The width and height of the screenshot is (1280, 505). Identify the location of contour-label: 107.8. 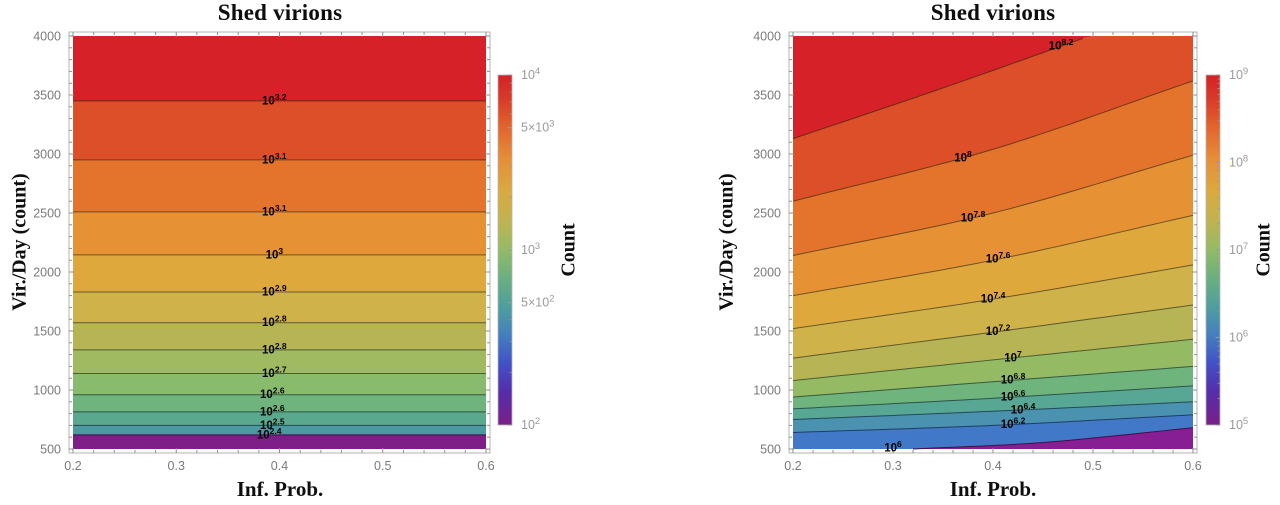
(973, 217).